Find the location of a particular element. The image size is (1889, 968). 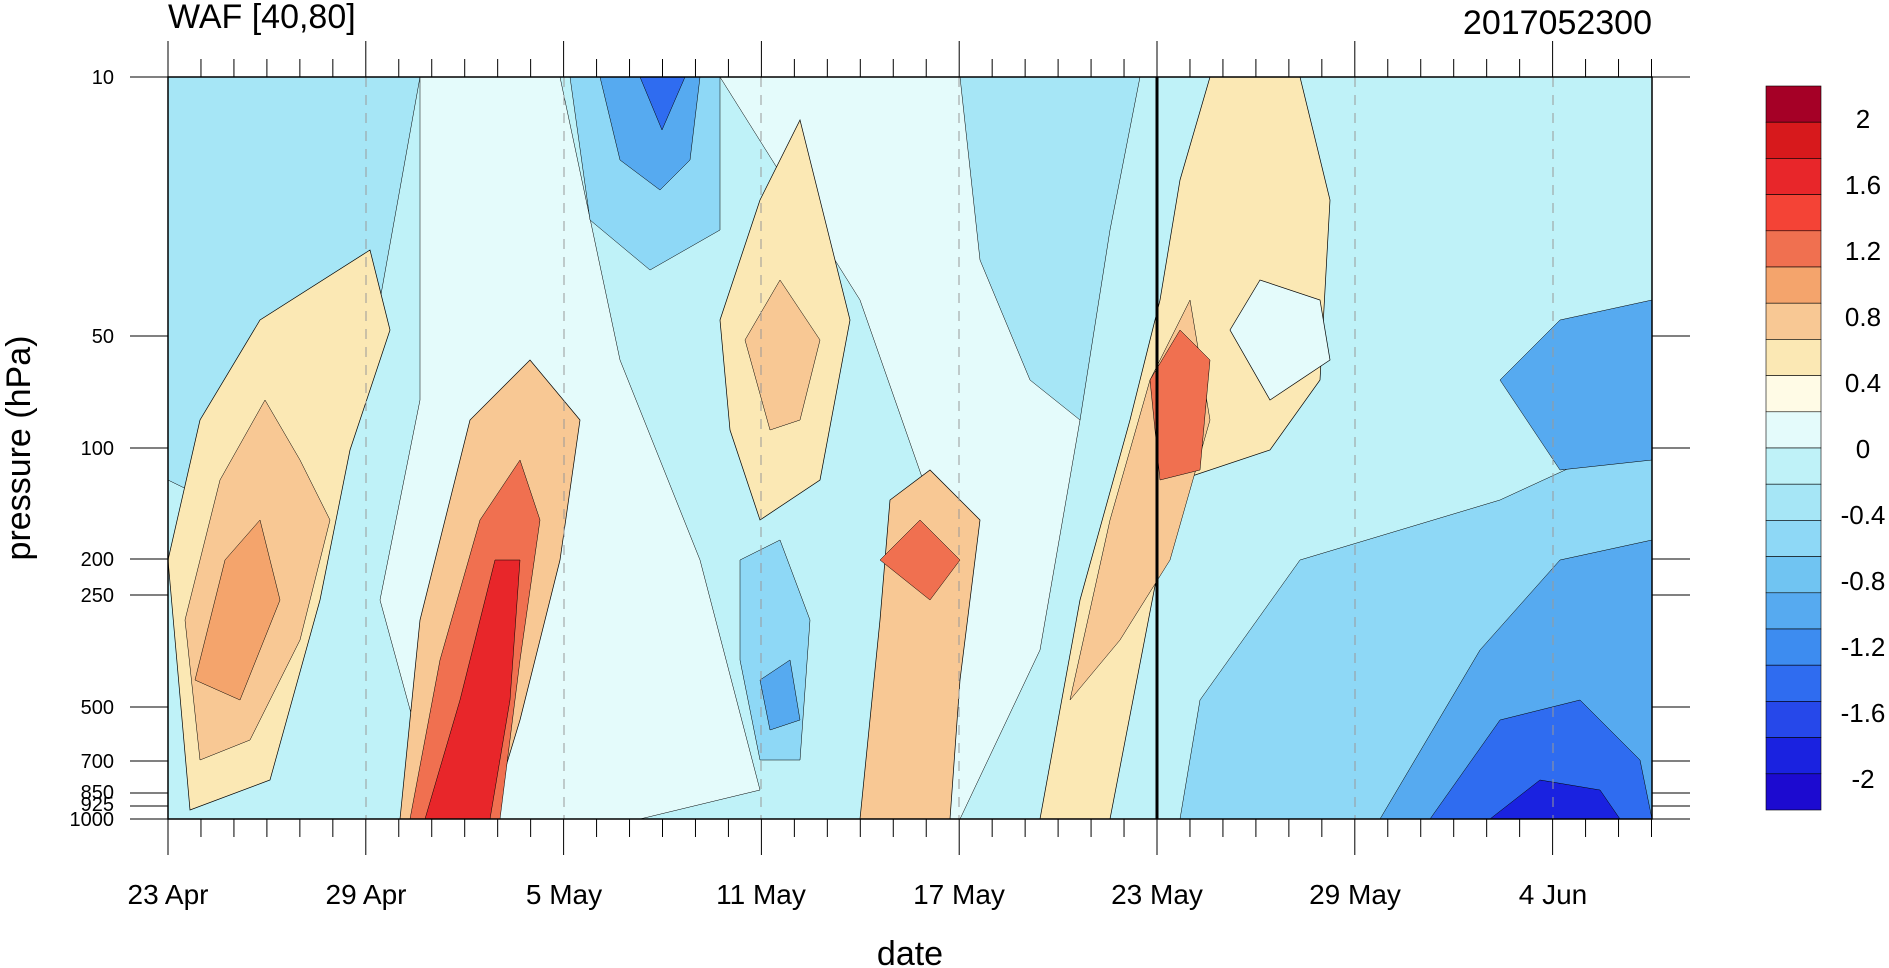

x-tick-label: 29 Apr is located at coordinates (366, 894).